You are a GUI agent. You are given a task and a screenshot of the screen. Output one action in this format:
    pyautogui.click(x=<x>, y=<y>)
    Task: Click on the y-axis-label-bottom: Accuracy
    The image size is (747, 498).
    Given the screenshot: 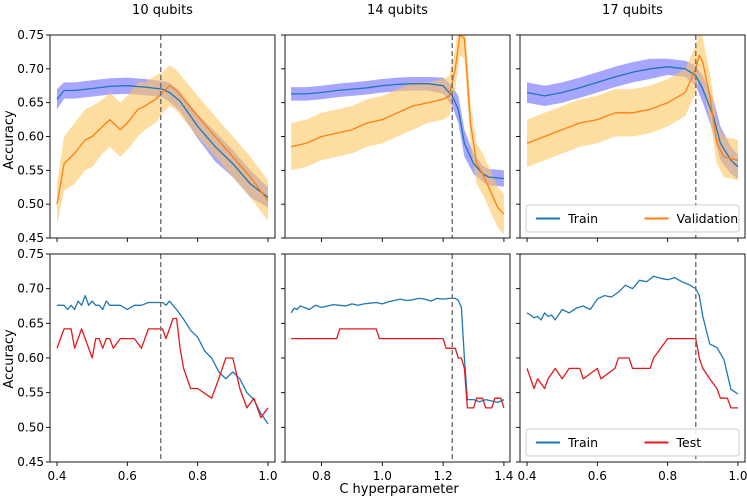 What is the action you would take?
    pyautogui.click(x=9, y=359)
    